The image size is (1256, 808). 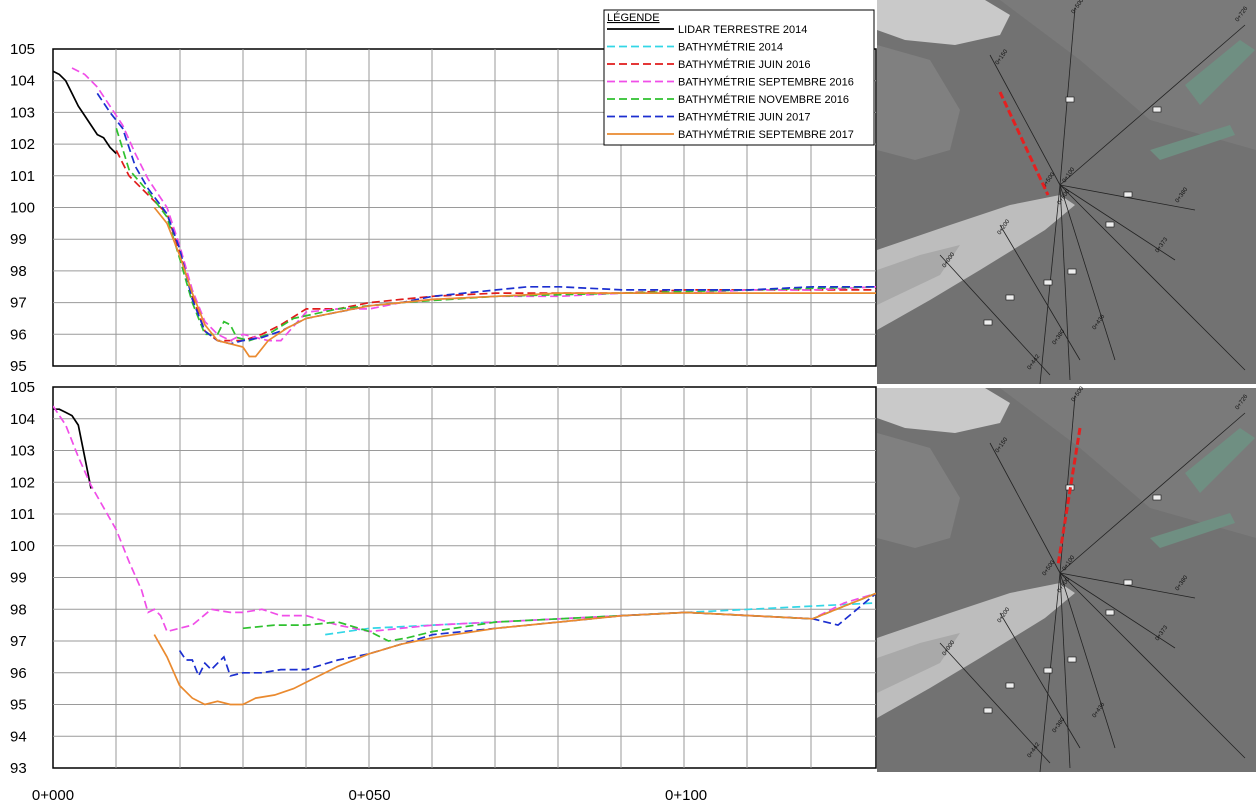 What do you see at coordinates (527, 635) in the screenshot?
I see `series-line-bathymetrie-juin-2017` at bounding box center [527, 635].